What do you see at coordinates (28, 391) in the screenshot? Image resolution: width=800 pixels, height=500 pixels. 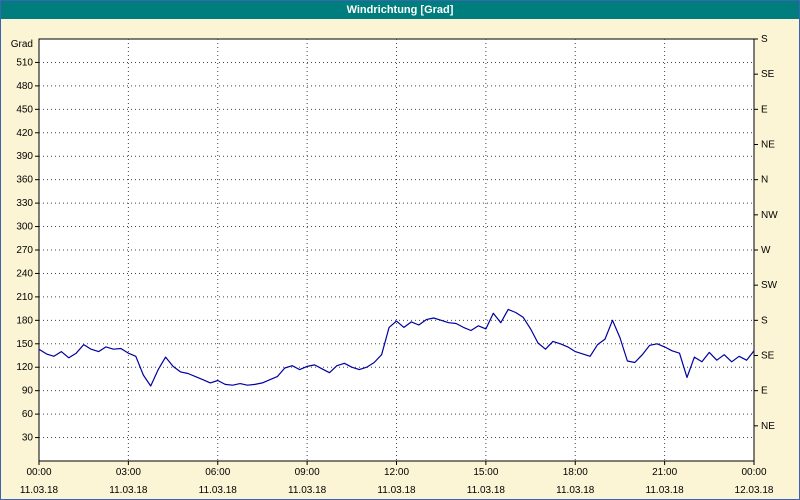 I see `svg-text: 90` at bounding box center [28, 391].